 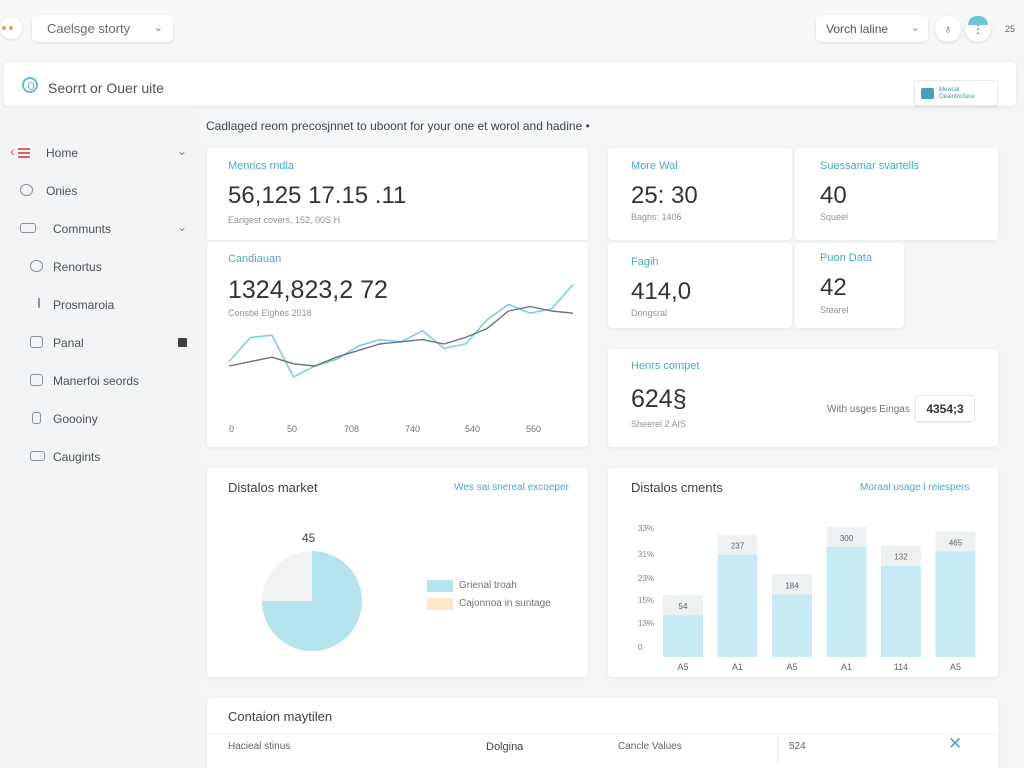 What do you see at coordinates (1010, 29) in the screenshot?
I see `clock-time: 25` at bounding box center [1010, 29].